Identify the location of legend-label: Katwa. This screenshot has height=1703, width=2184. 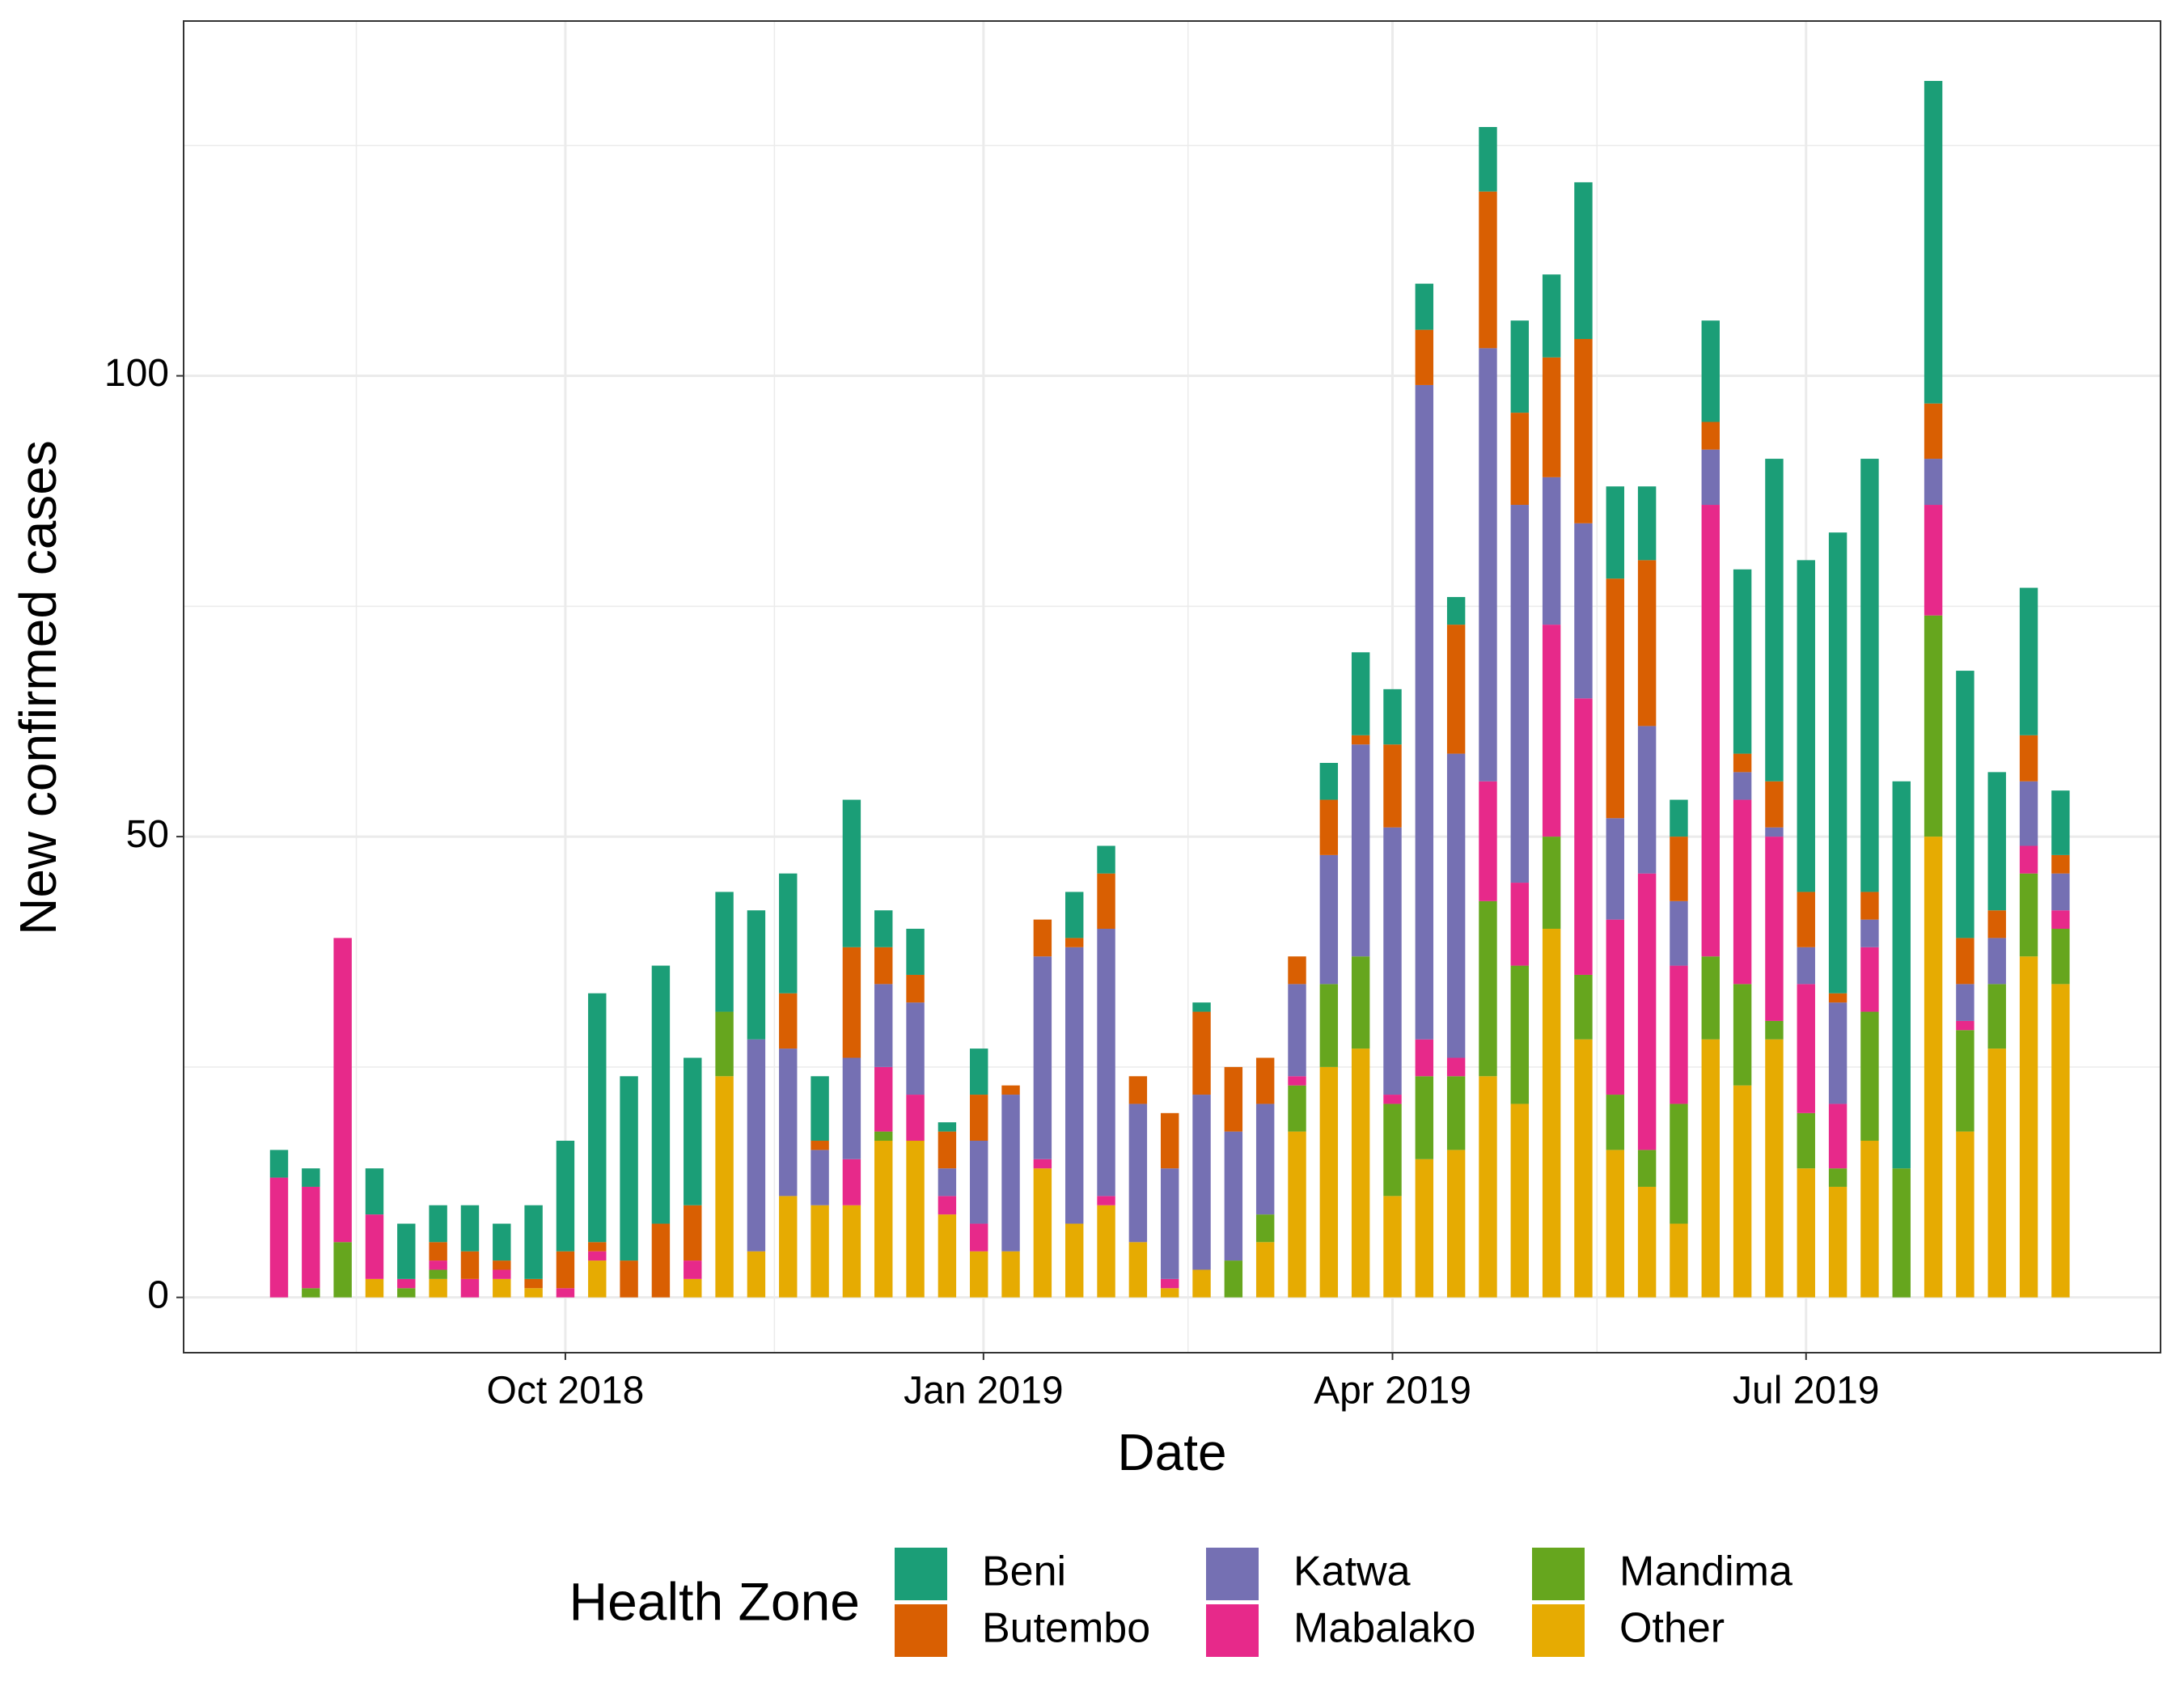
(1352, 1571).